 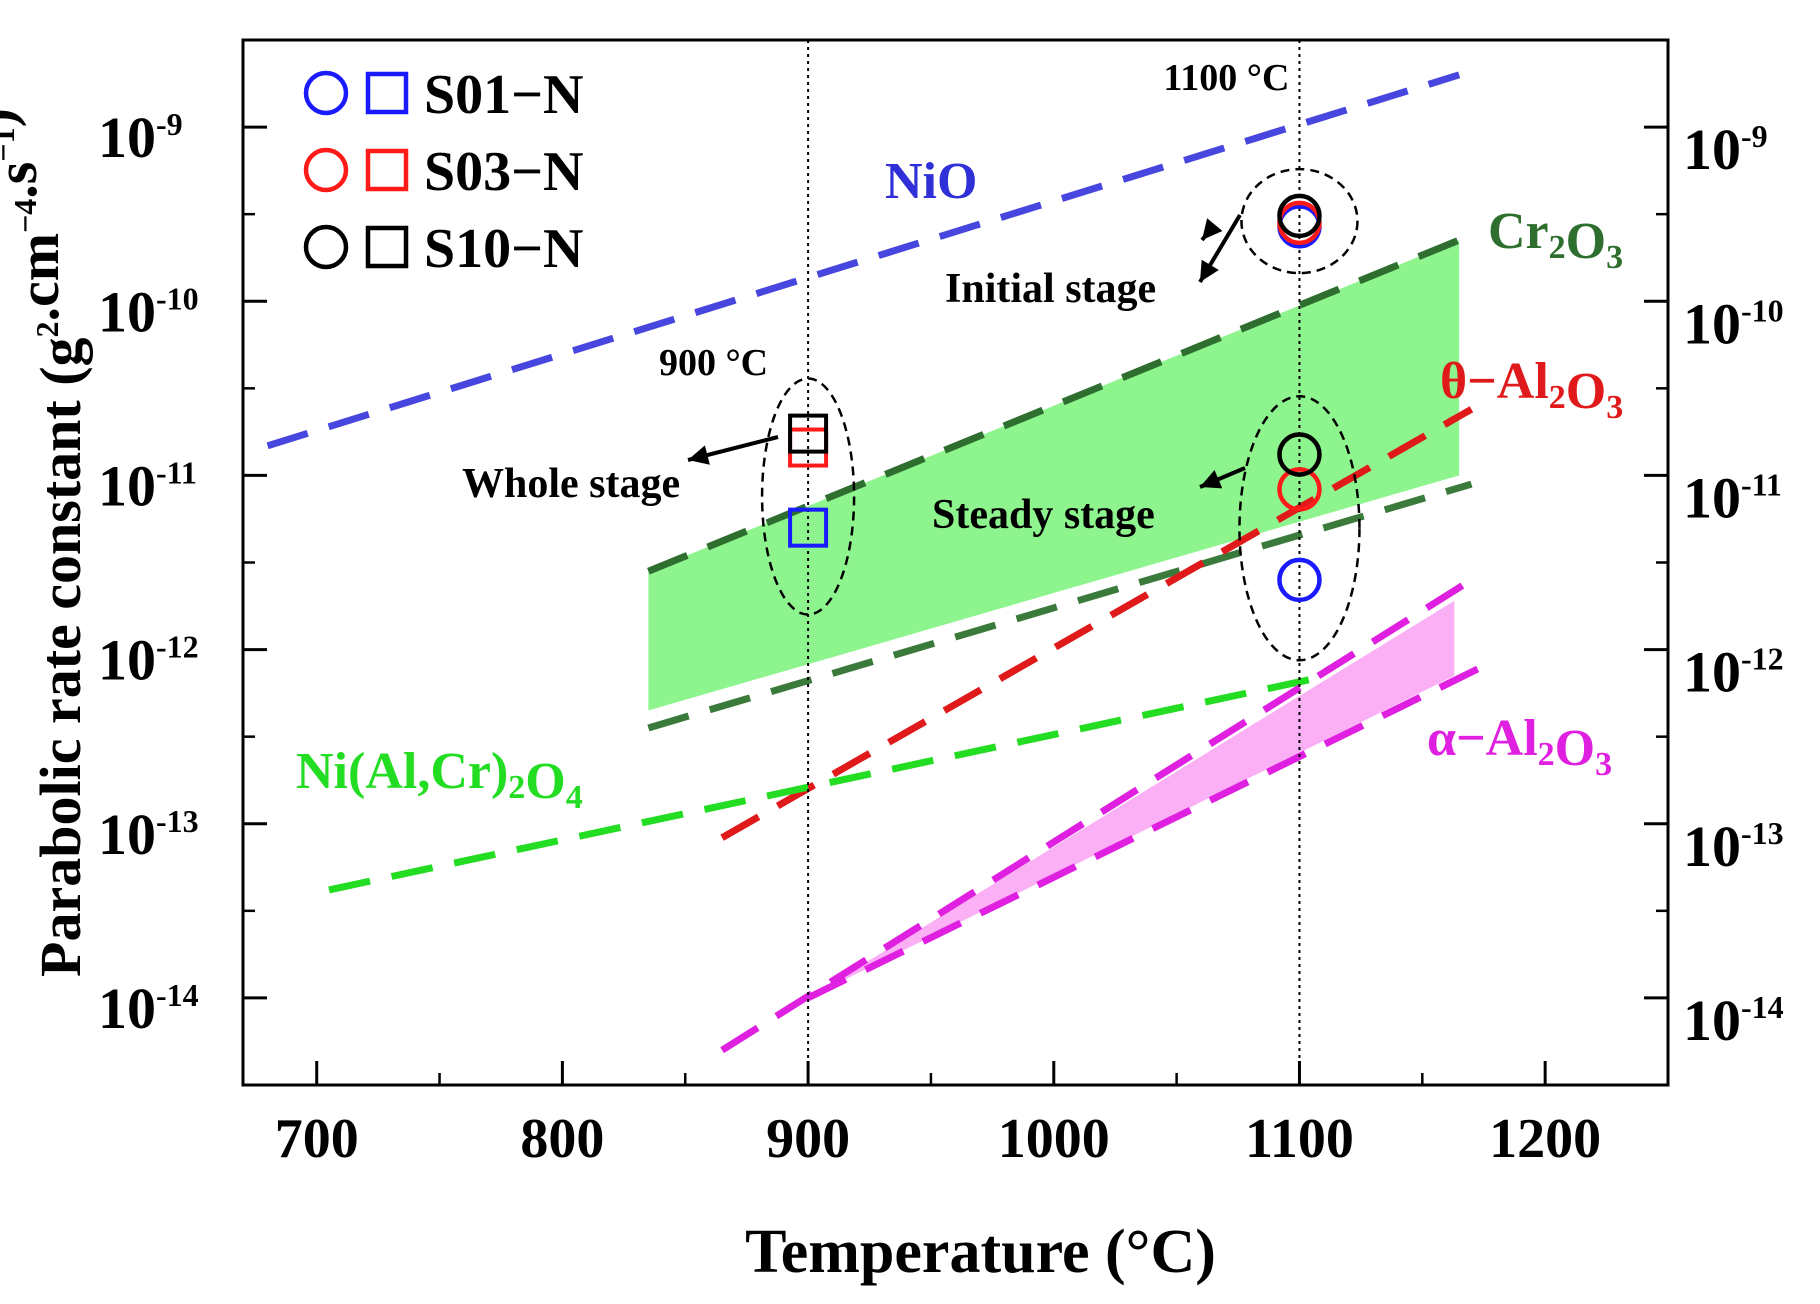 I want to click on points-layer, so click(x=1055, y=398).